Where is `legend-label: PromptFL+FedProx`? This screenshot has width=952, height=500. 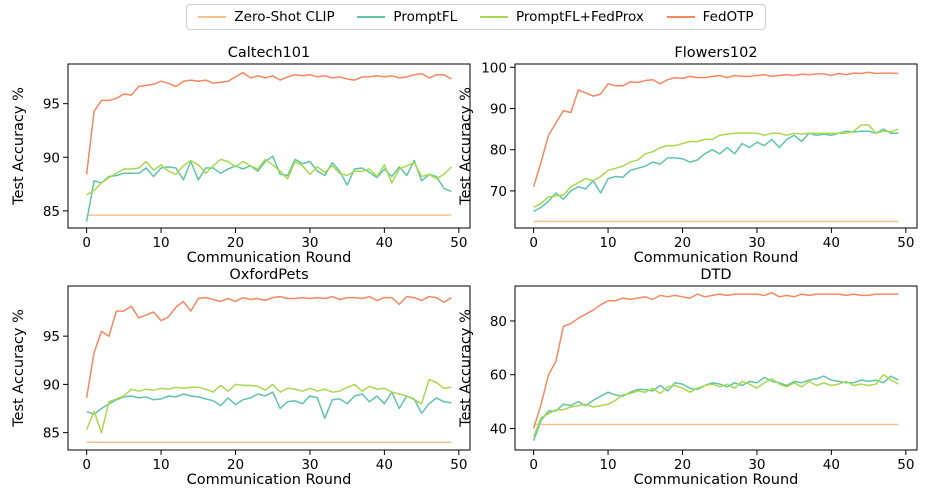
legend-label: PromptFL+FedProx is located at coordinates (579, 17).